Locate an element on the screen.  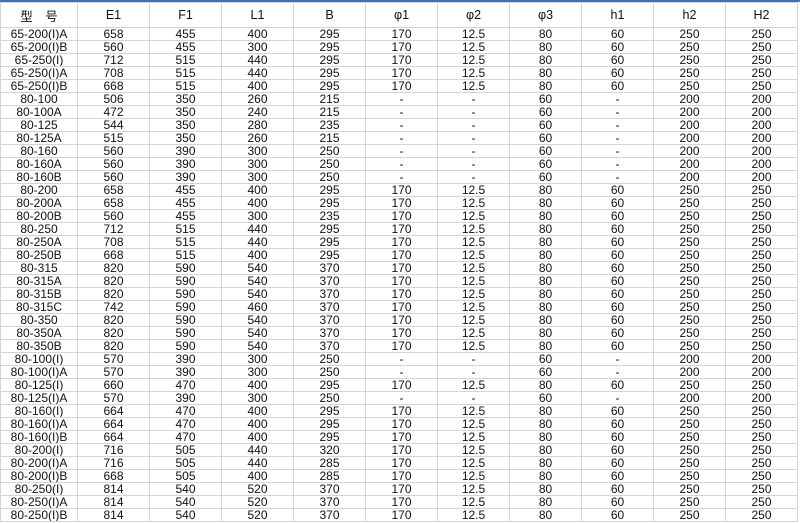
table-row: 80-100(I)A 570 390 300 250- -60-200 200 is located at coordinates (399, 372).